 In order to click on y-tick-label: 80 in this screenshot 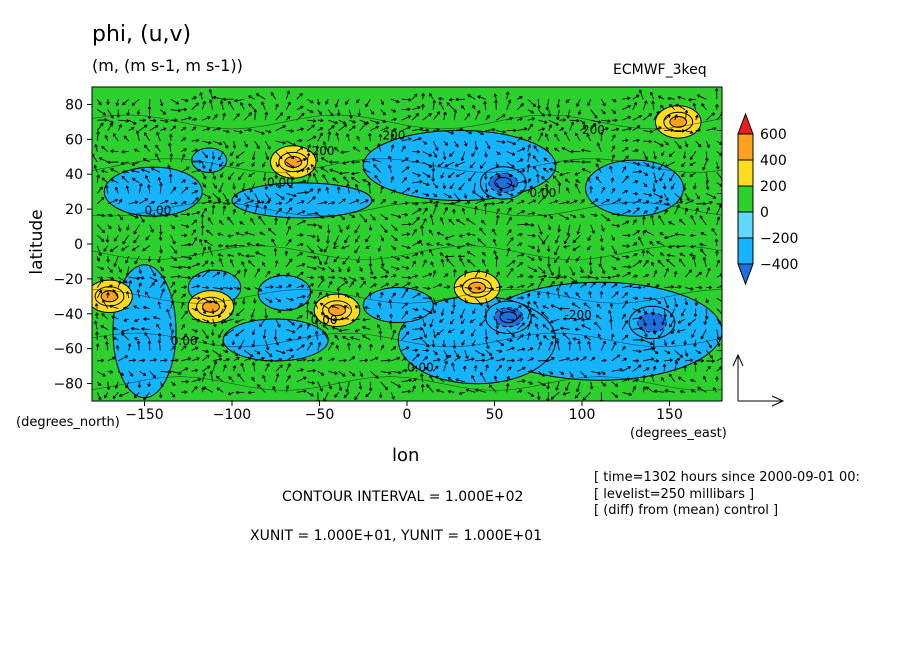, I will do `click(74, 105)`.